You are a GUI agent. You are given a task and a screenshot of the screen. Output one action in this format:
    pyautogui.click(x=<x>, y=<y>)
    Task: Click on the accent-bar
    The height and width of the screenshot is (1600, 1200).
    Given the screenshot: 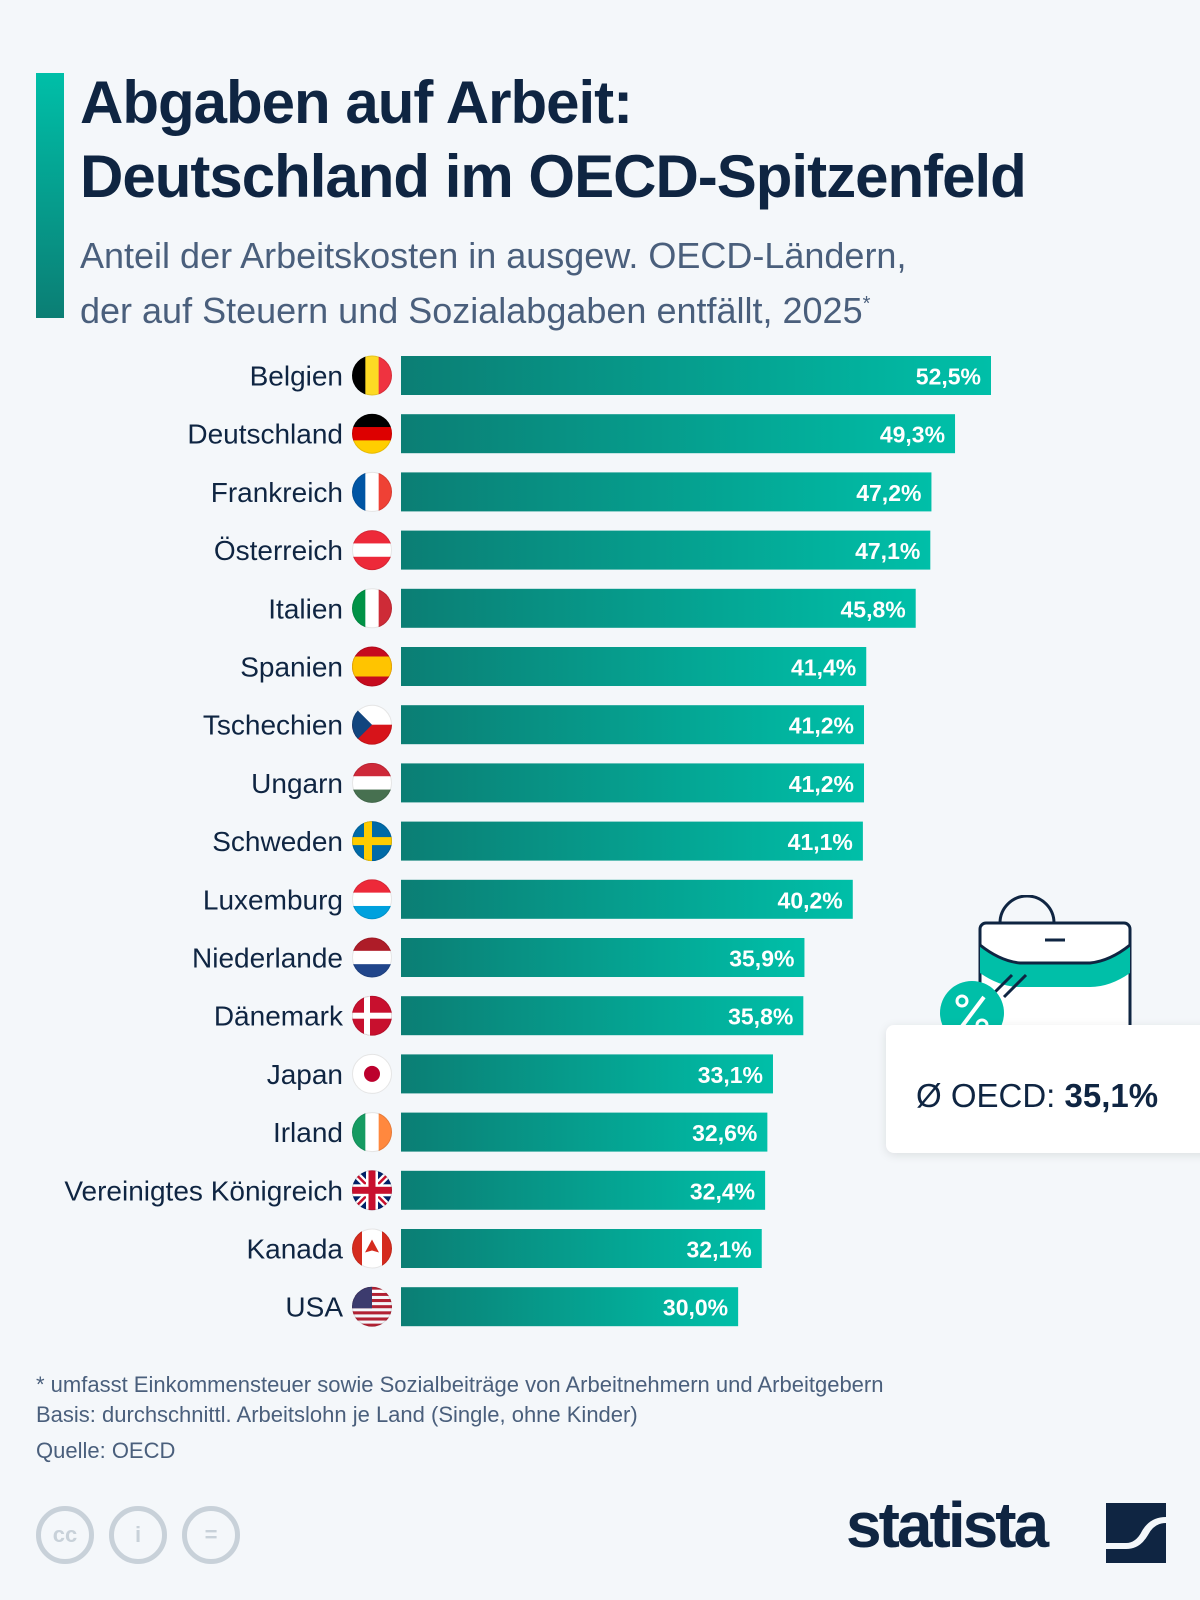 What is the action you would take?
    pyautogui.click(x=50, y=195)
    